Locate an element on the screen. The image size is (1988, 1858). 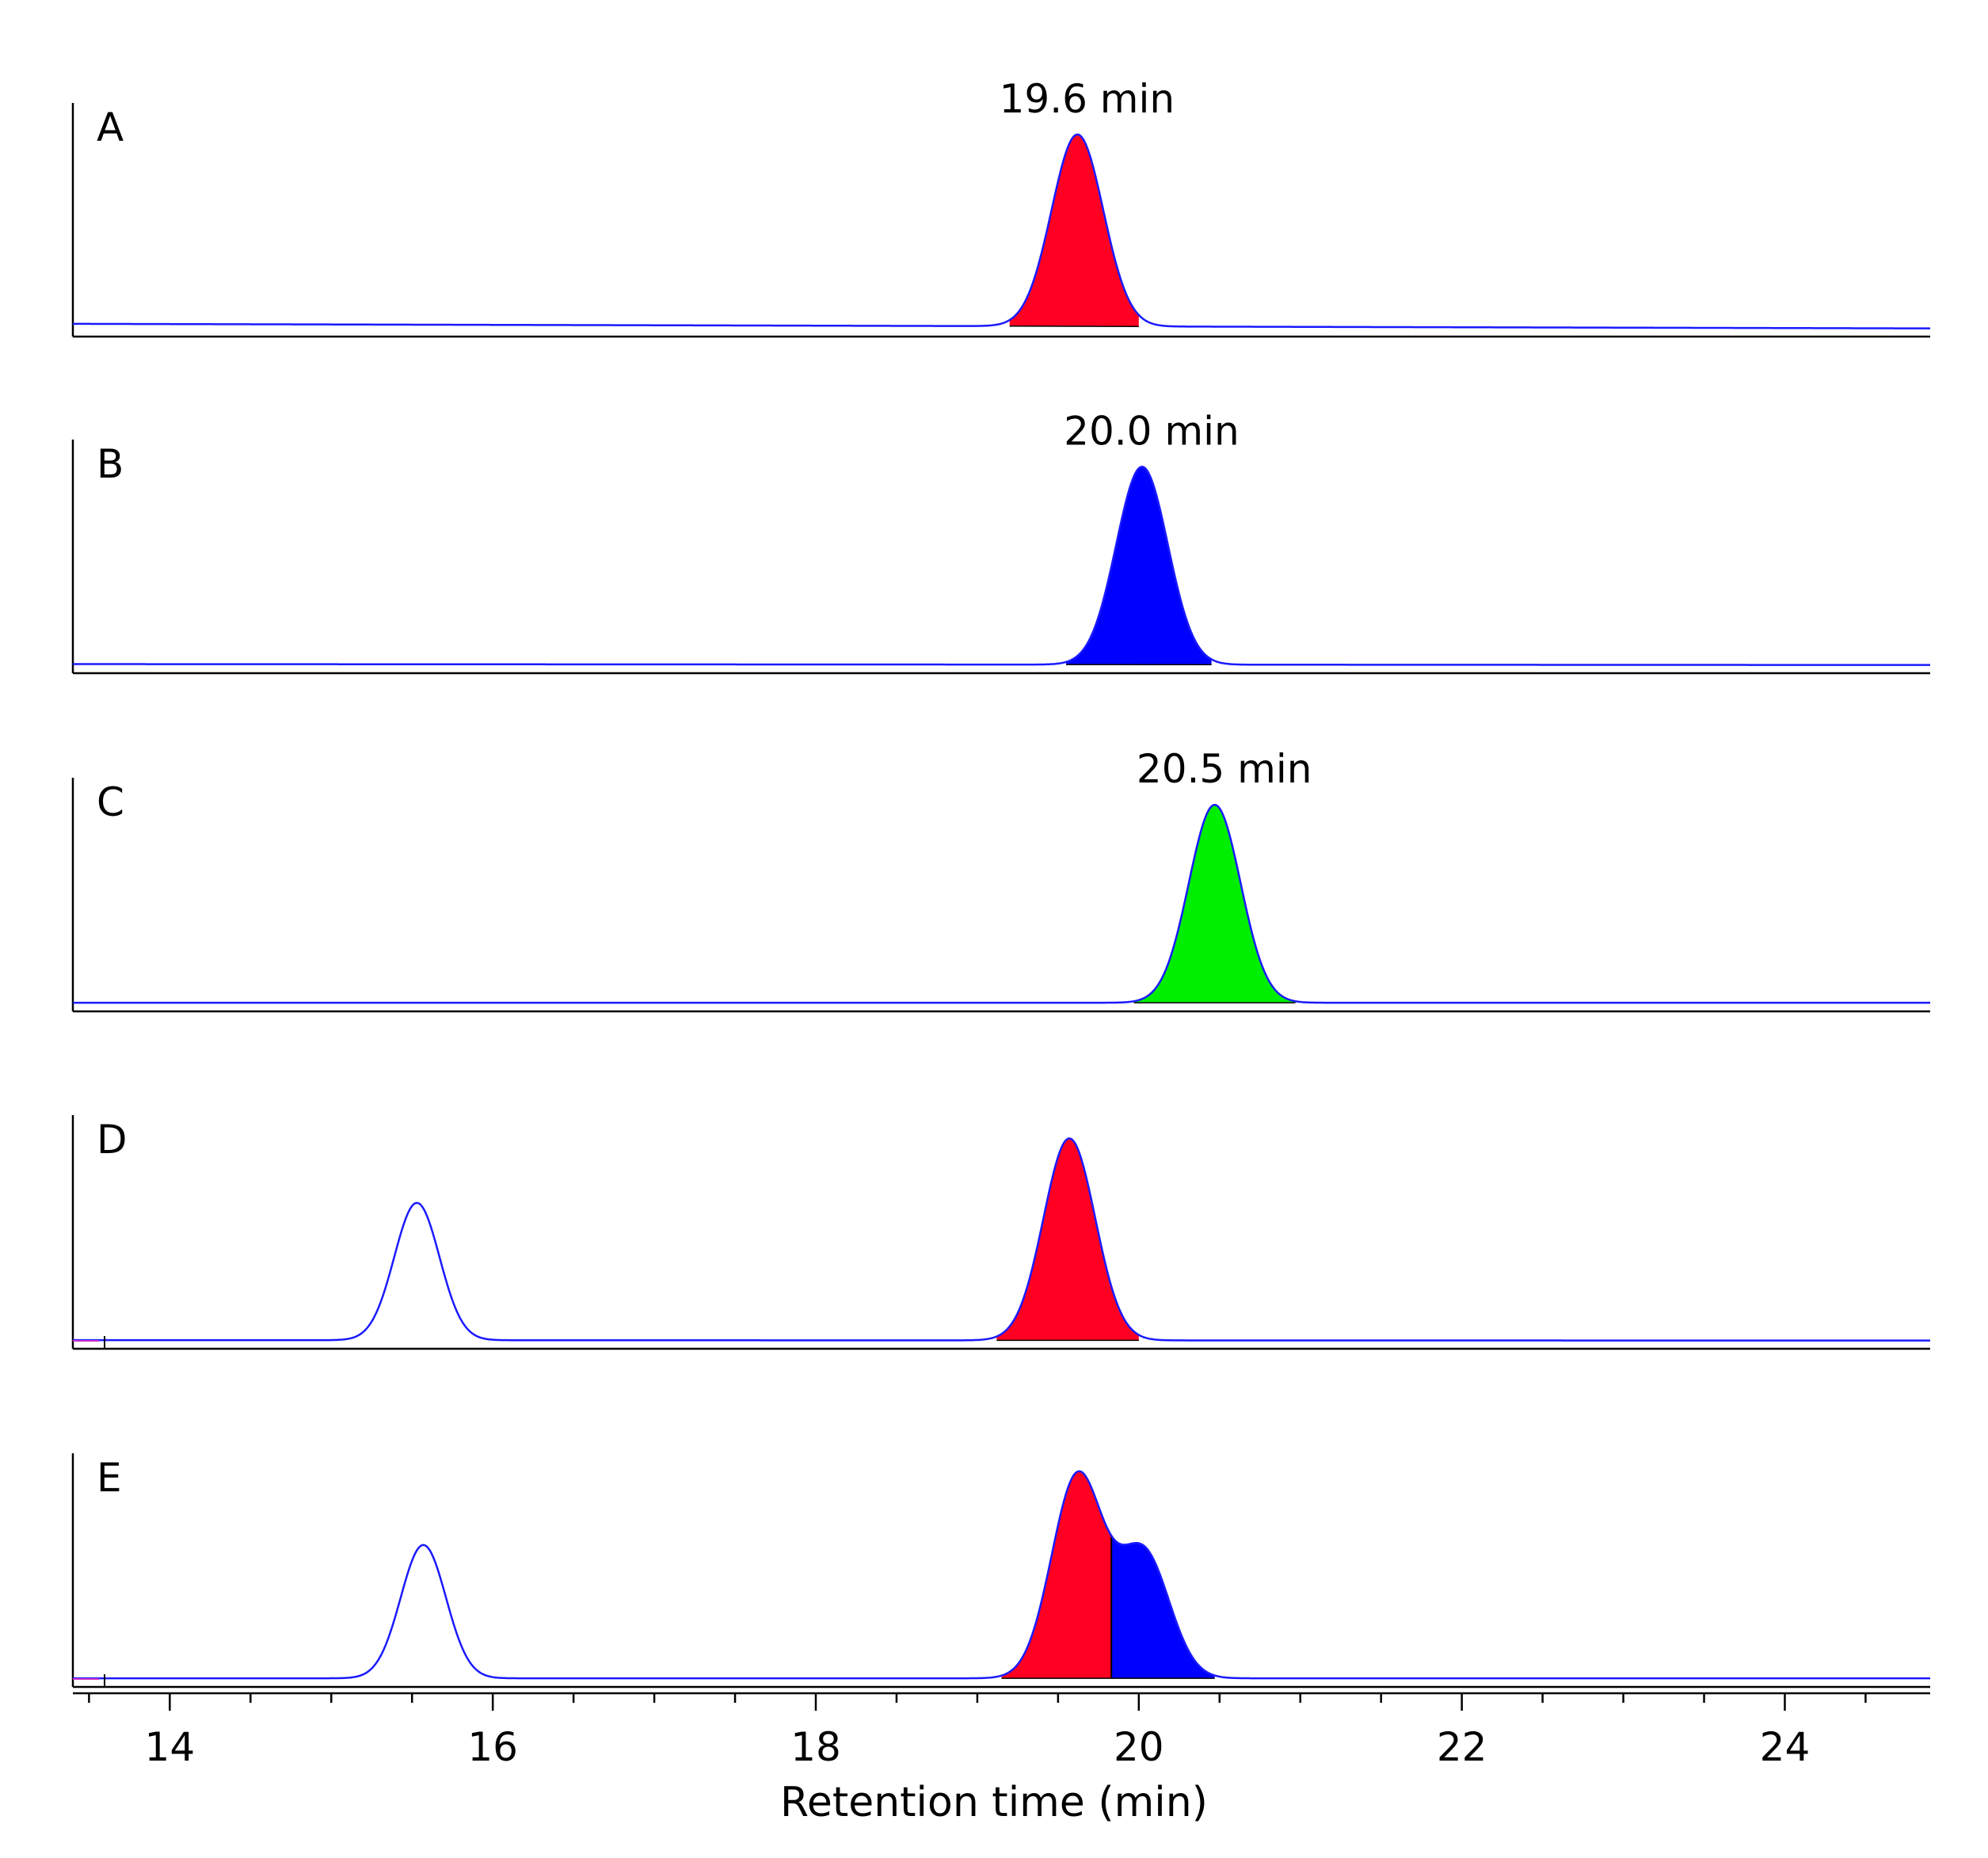
x-tick-label: 14 is located at coordinates (171, 1747).